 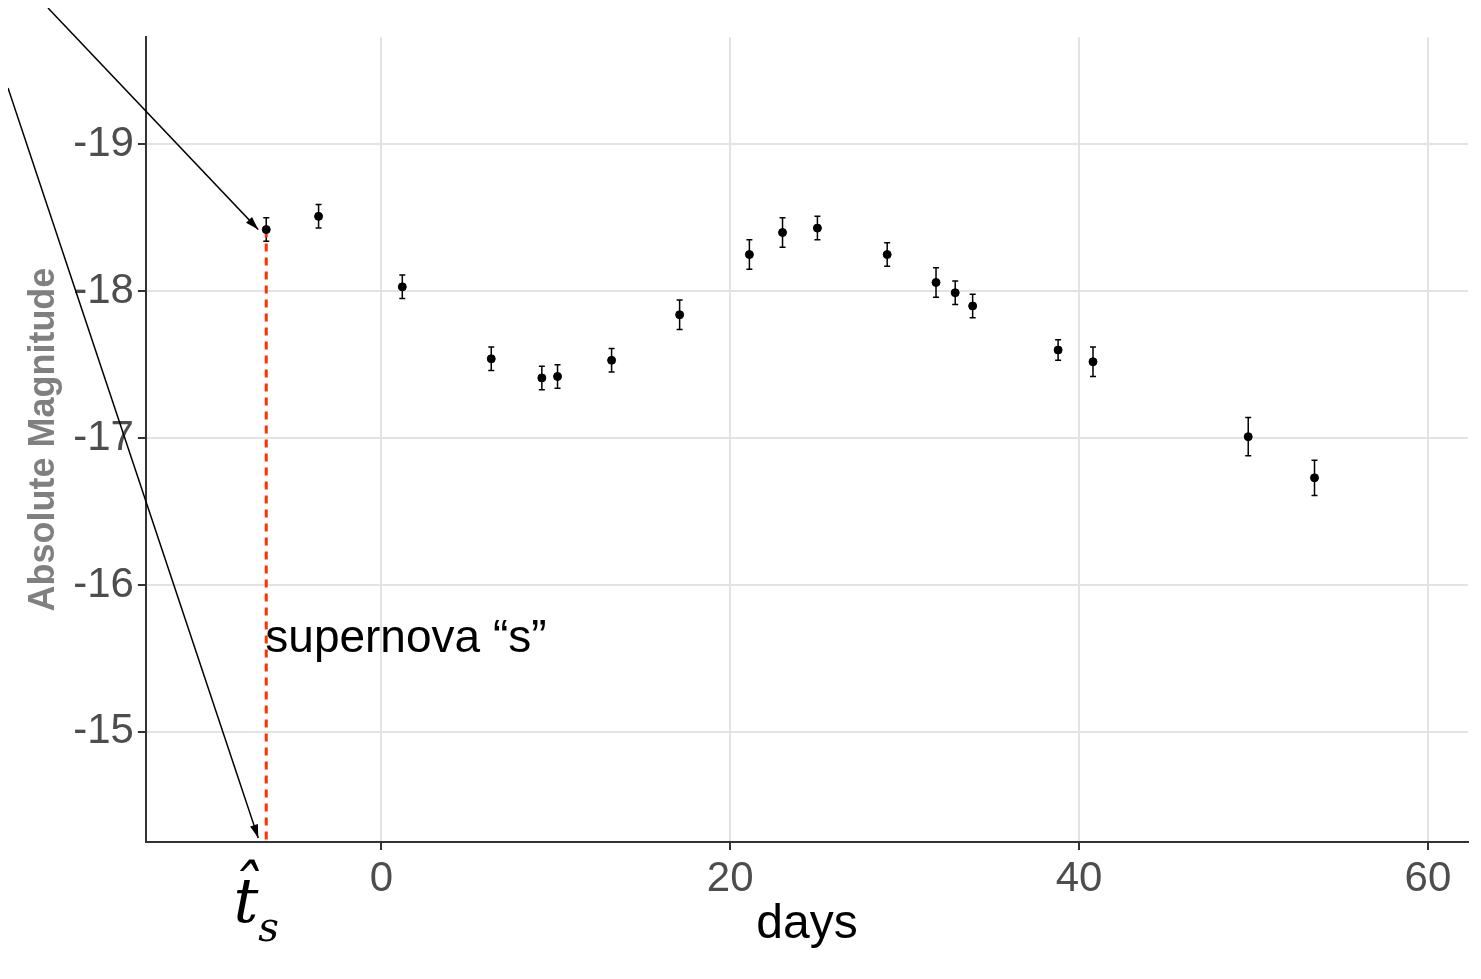 I want to click on x-tick-label: 0, so click(x=381, y=876).